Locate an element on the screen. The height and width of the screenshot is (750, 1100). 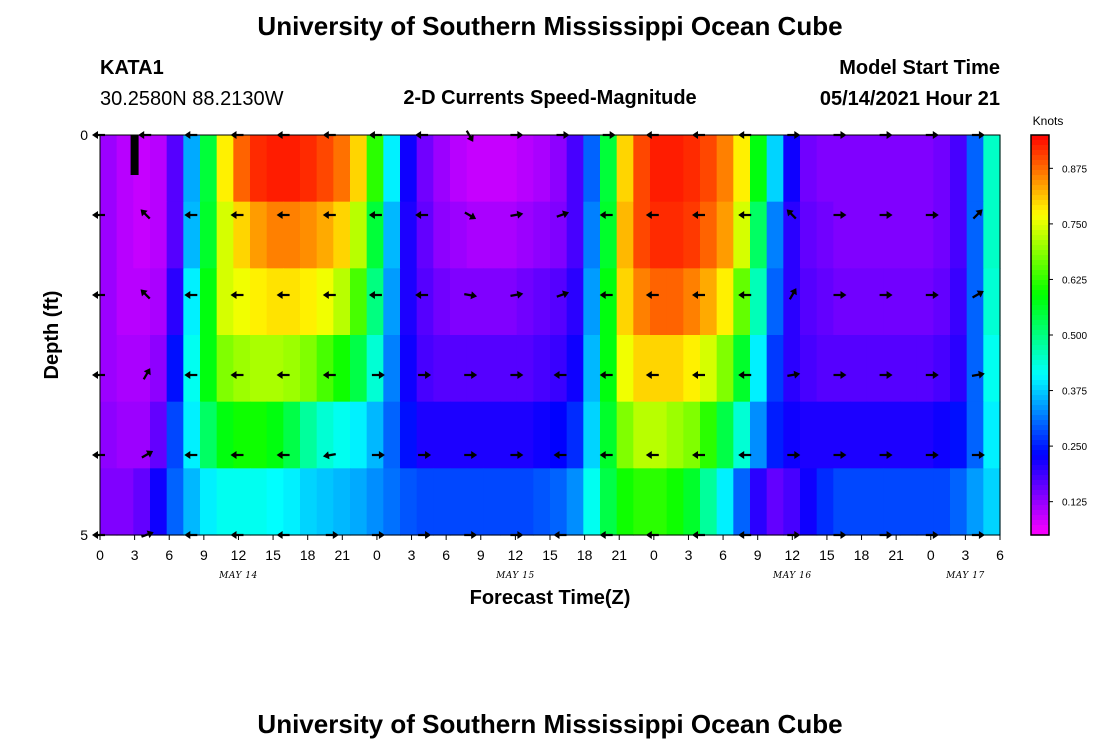
station-id: KATA1 is located at coordinates (132, 68).